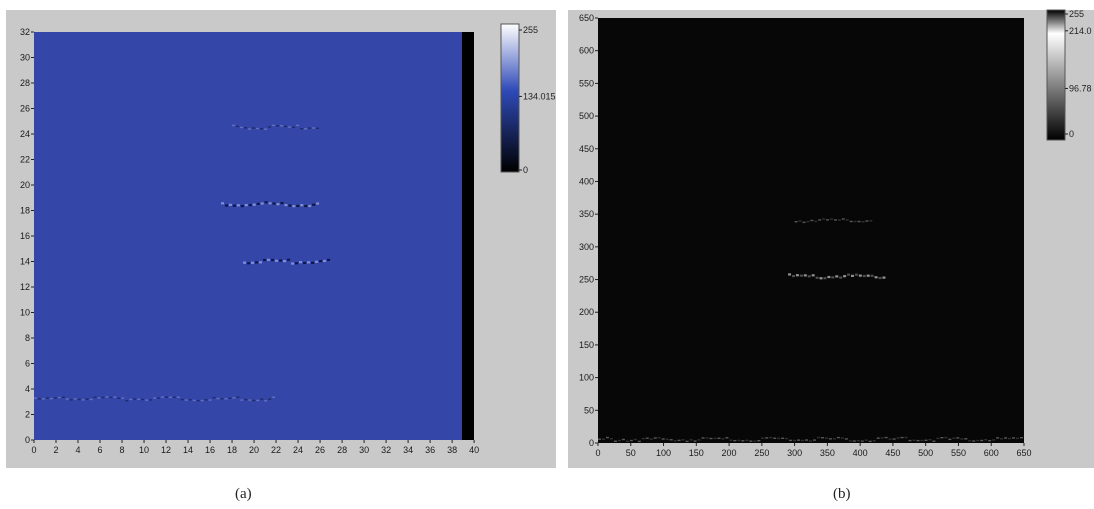 This screenshot has height=509, width=1094. What do you see at coordinates (27, 338) in the screenshot?
I see `y-tick-label: 8` at bounding box center [27, 338].